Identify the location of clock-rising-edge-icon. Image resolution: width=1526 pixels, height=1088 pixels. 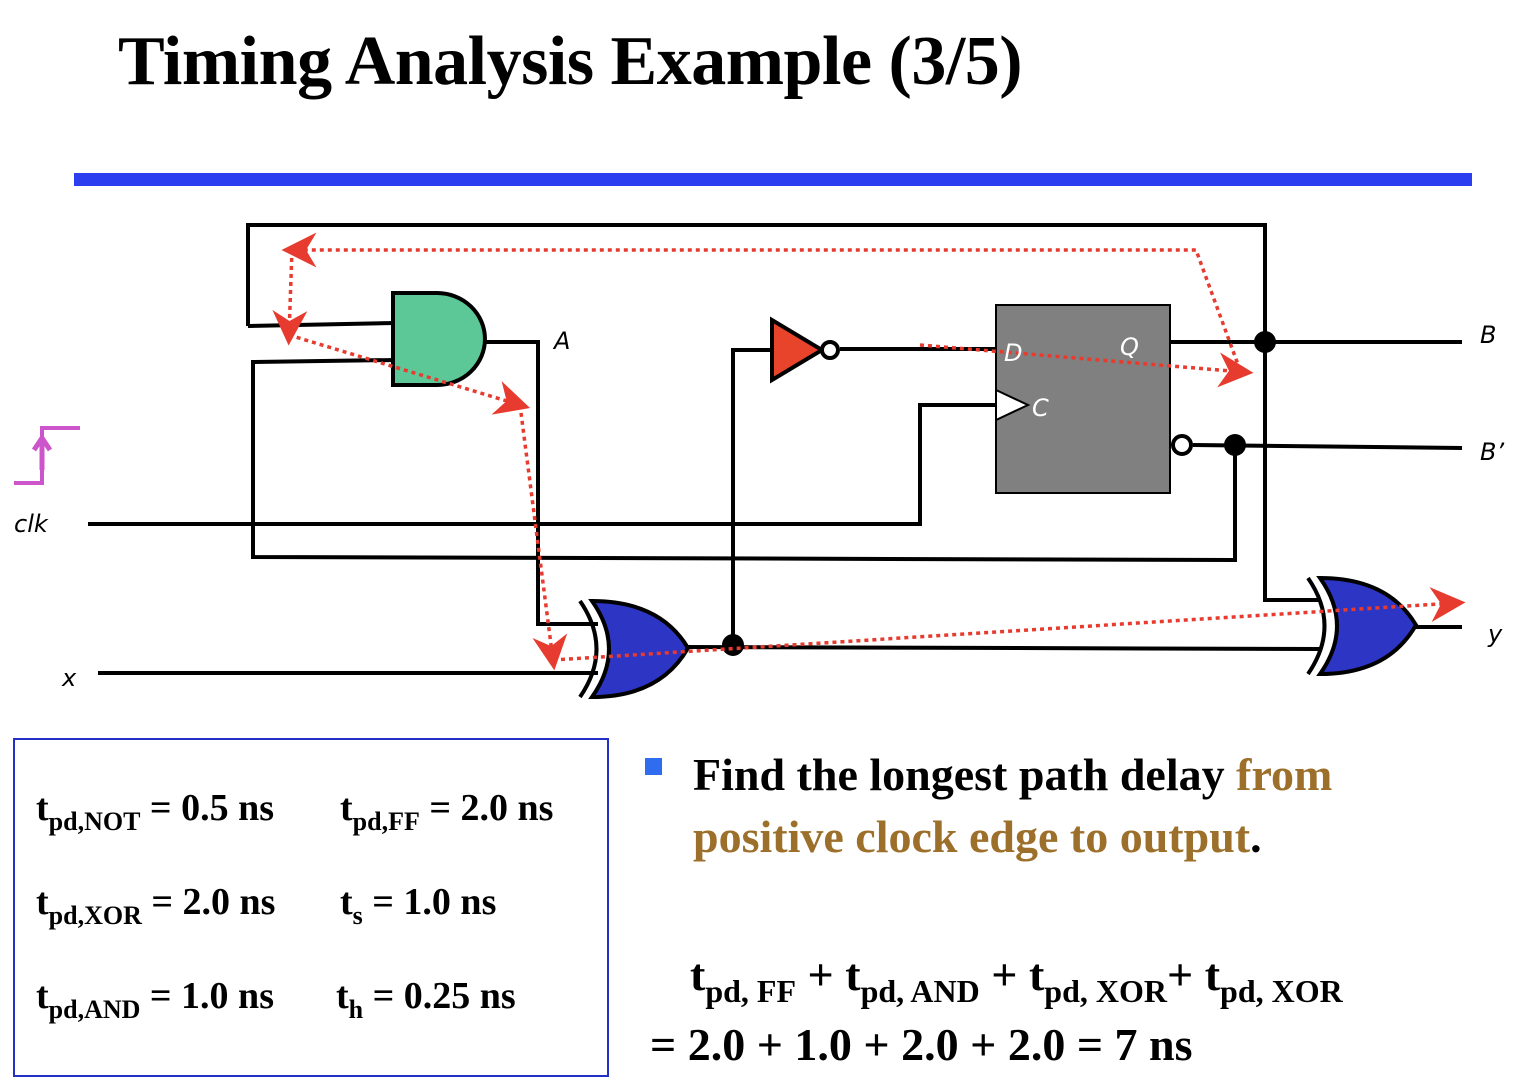
(47, 455).